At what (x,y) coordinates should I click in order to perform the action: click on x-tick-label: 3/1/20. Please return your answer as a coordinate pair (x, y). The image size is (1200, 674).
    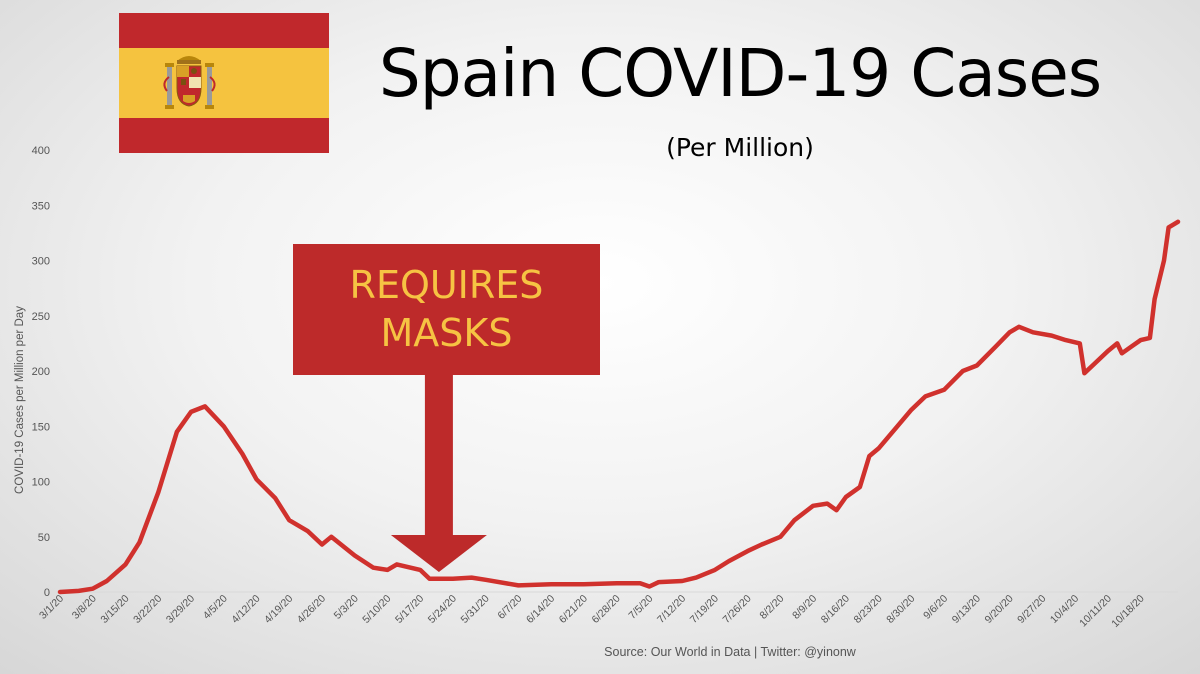
    Looking at the image, I should click on (51, 607).